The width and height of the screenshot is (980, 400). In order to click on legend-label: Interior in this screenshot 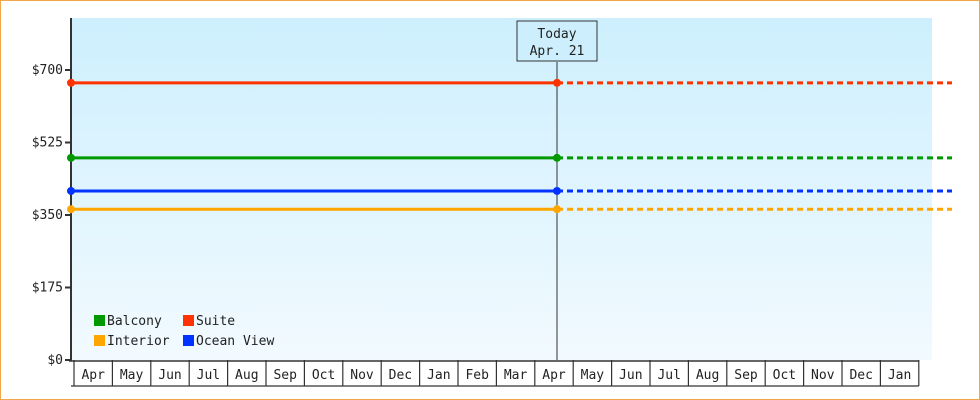, I will do `click(138, 341)`.